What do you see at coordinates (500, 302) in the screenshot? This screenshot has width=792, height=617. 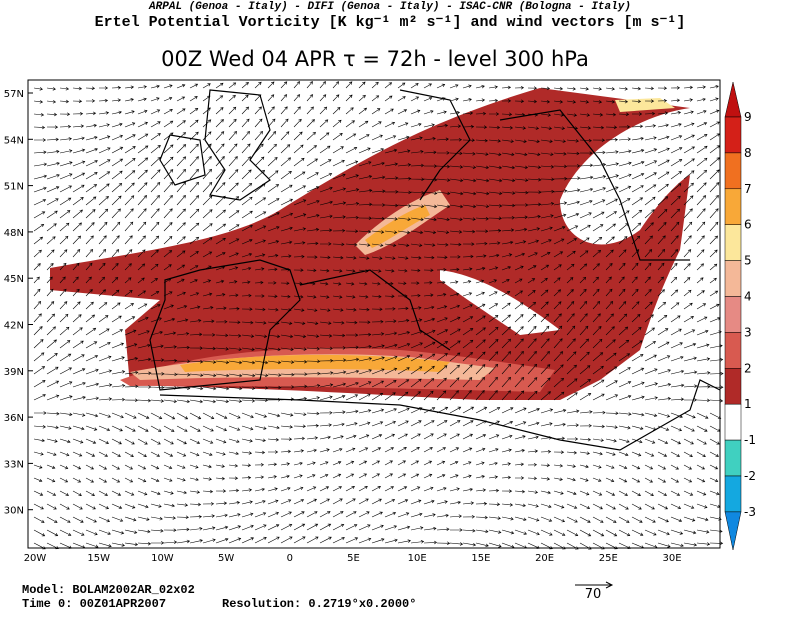 I see `pv-gap` at bounding box center [500, 302].